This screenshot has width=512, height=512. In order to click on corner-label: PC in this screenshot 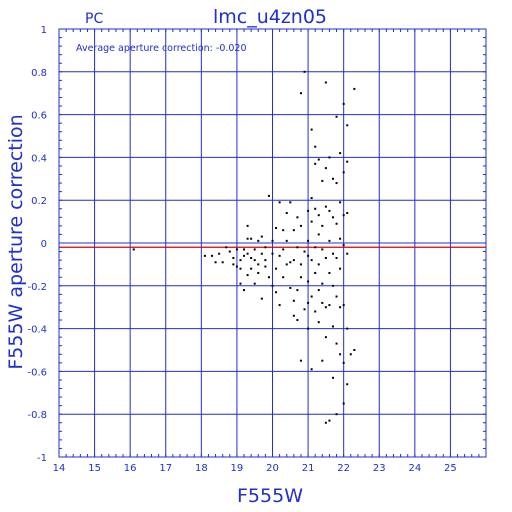, I will do `click(94, 19)`.